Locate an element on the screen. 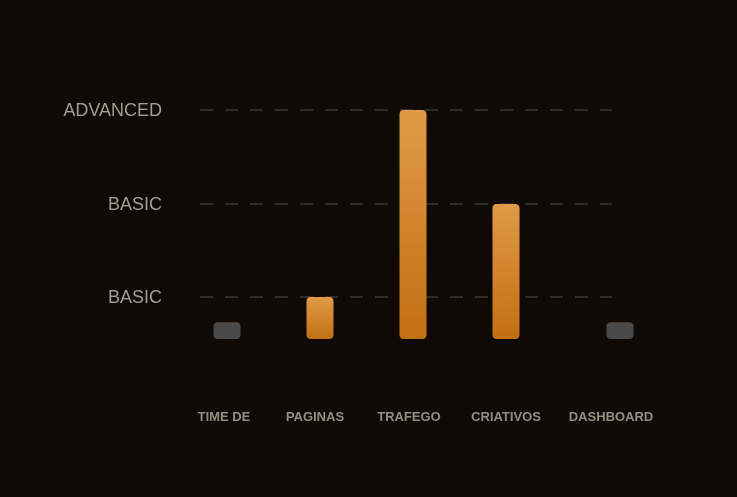 The width and height of the screenshot is (737, 497). y-tick-label: ADVANCED is located at coordinates (112, 110).